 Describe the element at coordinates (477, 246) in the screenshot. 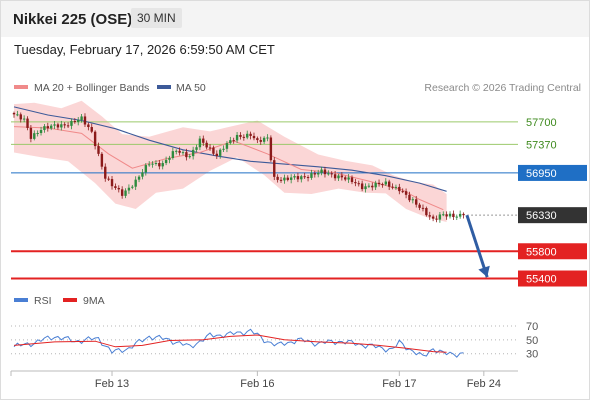

I see `projection` at that location.